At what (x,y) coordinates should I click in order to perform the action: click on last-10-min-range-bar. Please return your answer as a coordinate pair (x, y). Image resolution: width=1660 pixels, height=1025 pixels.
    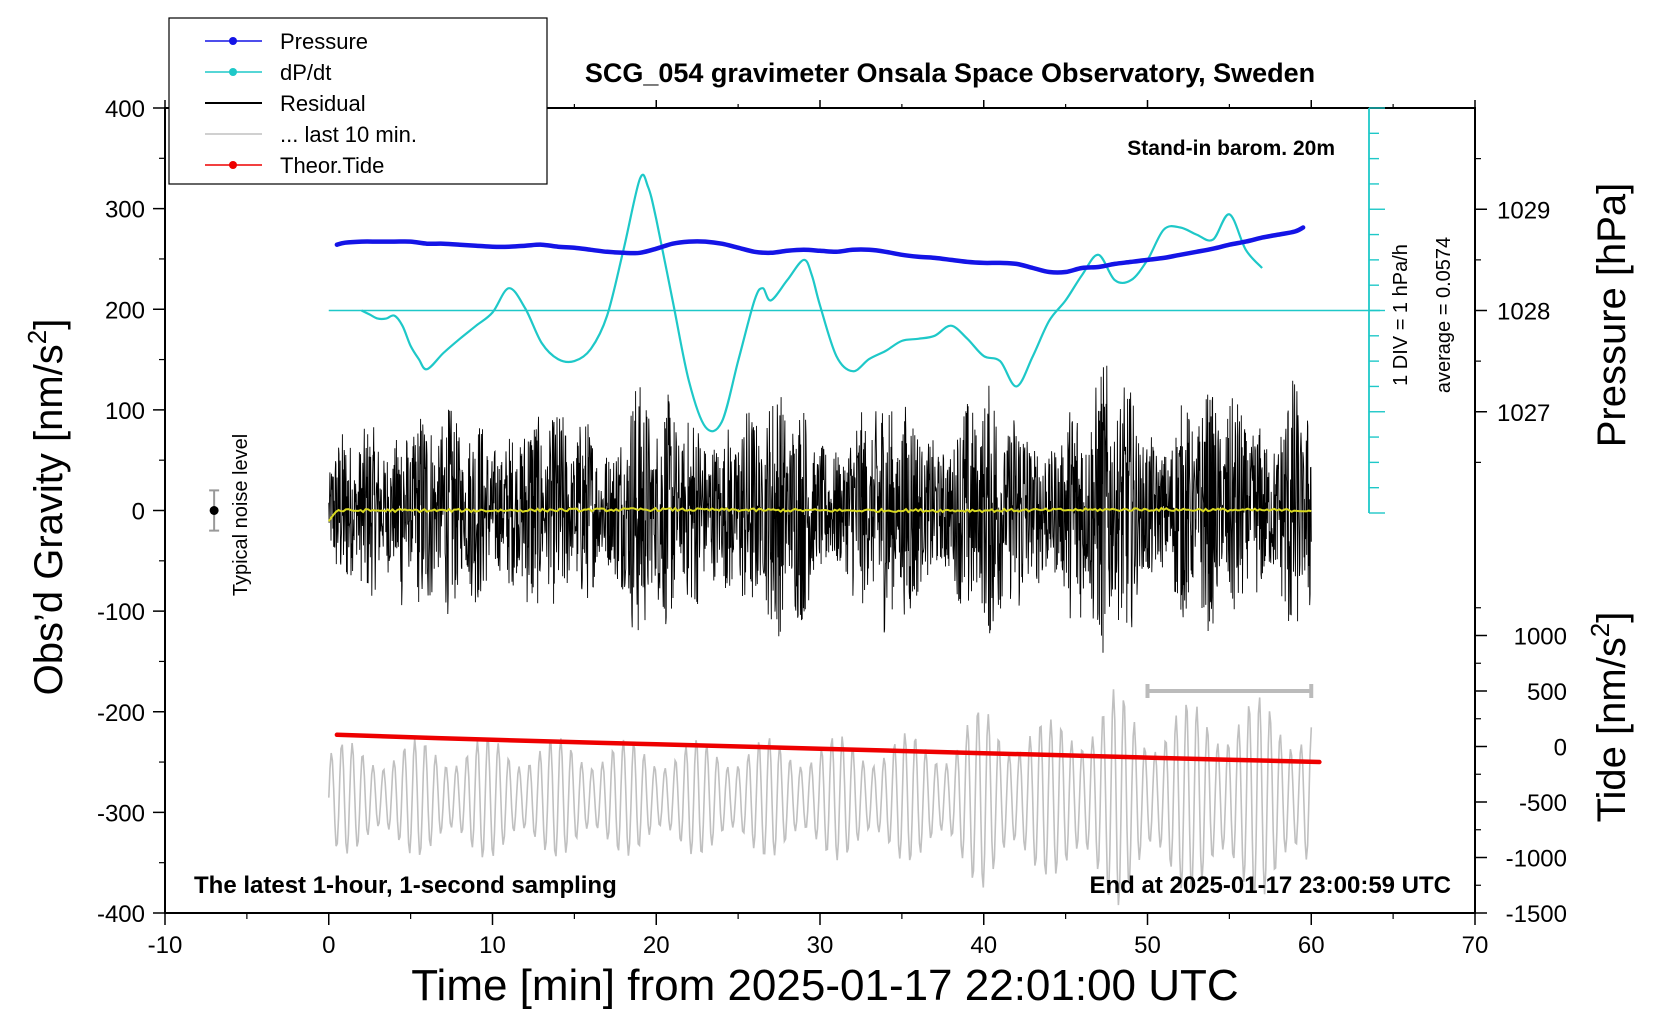
    Looking at the image, I should click on (1229, 691).